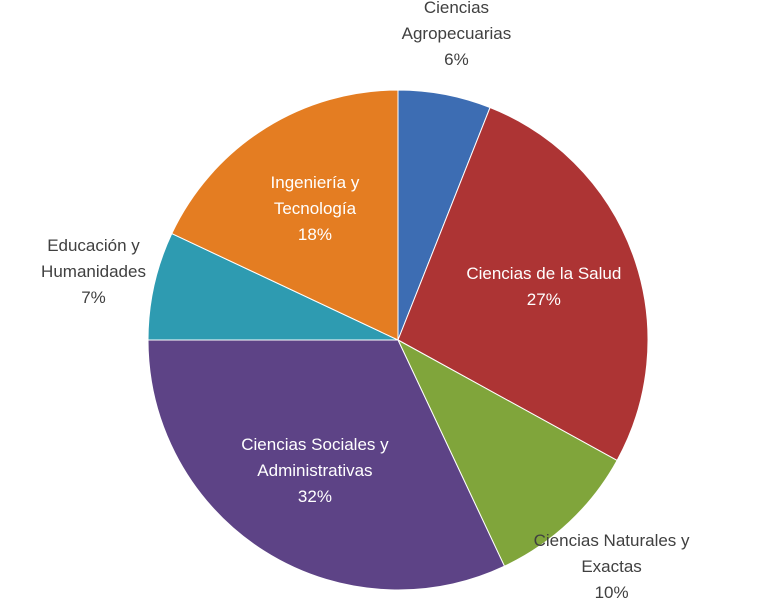  I want to click on slice-label: Educación y Humanidades 7%, so click(94, 272).